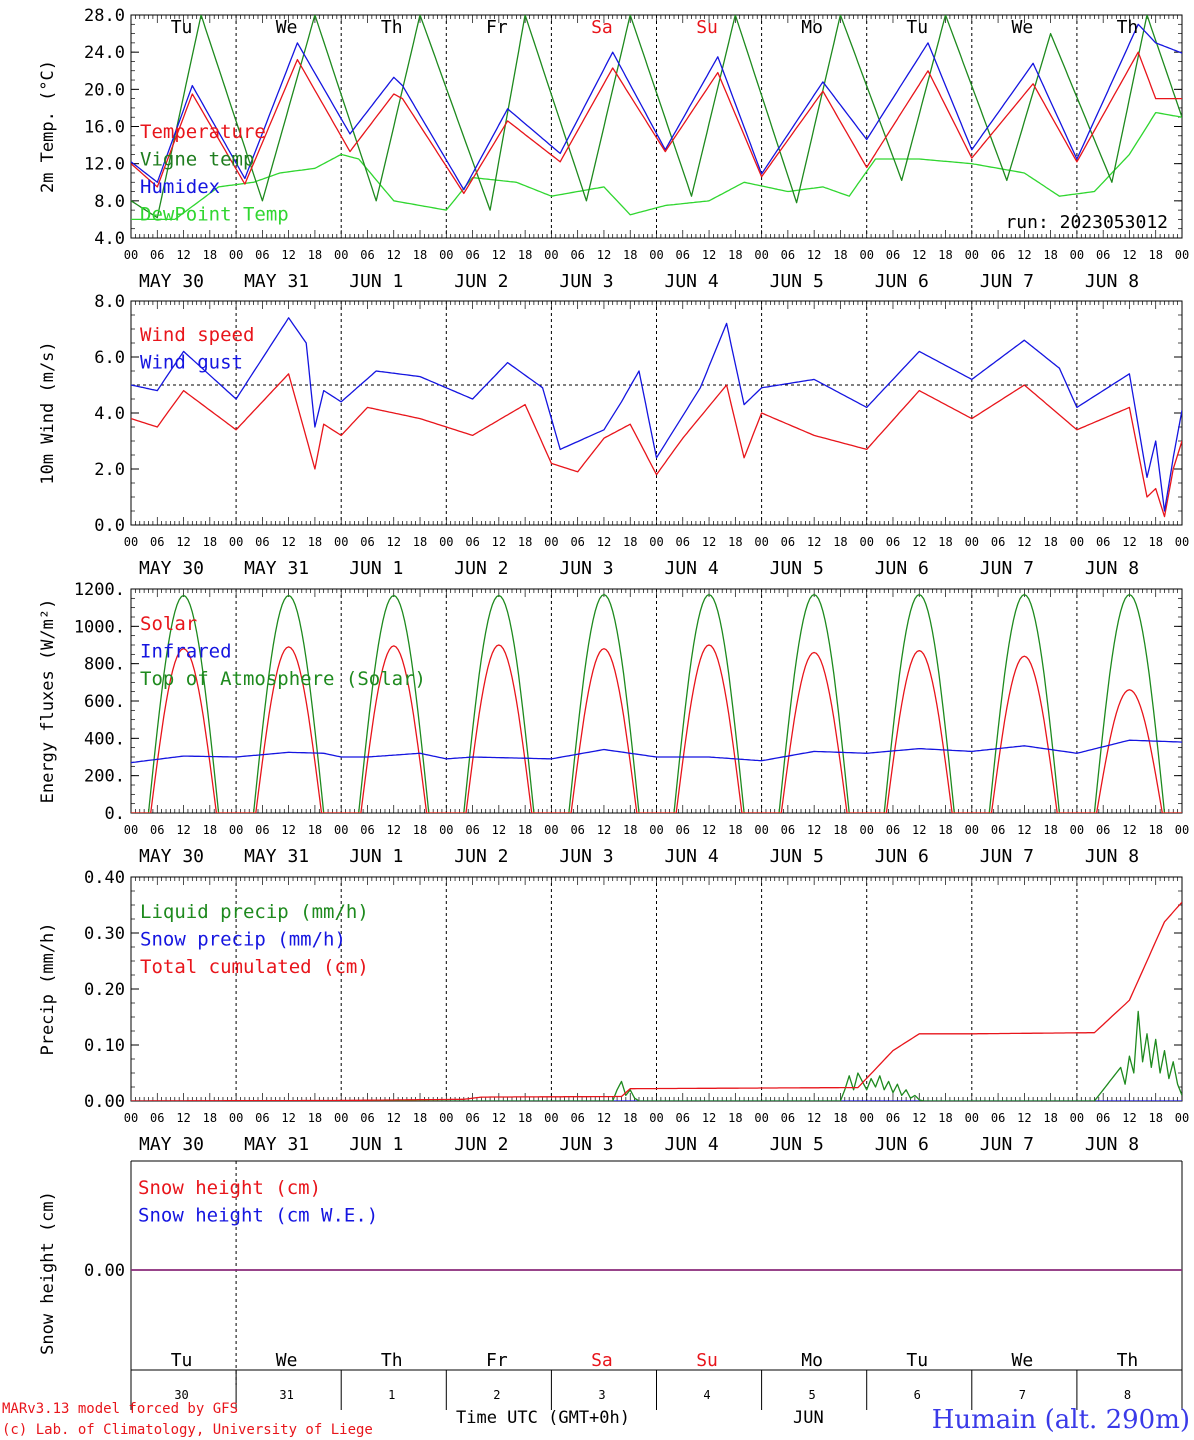 The height and width of the screenshot is (1440, 1194). What do you see at coordinates (243, 940) in the screenshot?
I see `legend-entry: Snow precip (mm/h)` at bounding box center [243, 940].